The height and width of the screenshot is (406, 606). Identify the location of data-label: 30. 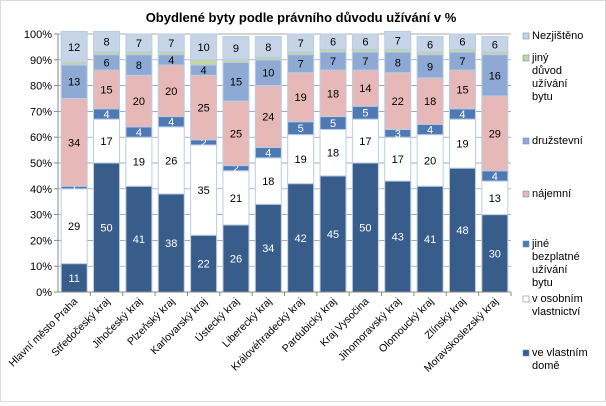
(495, 254).